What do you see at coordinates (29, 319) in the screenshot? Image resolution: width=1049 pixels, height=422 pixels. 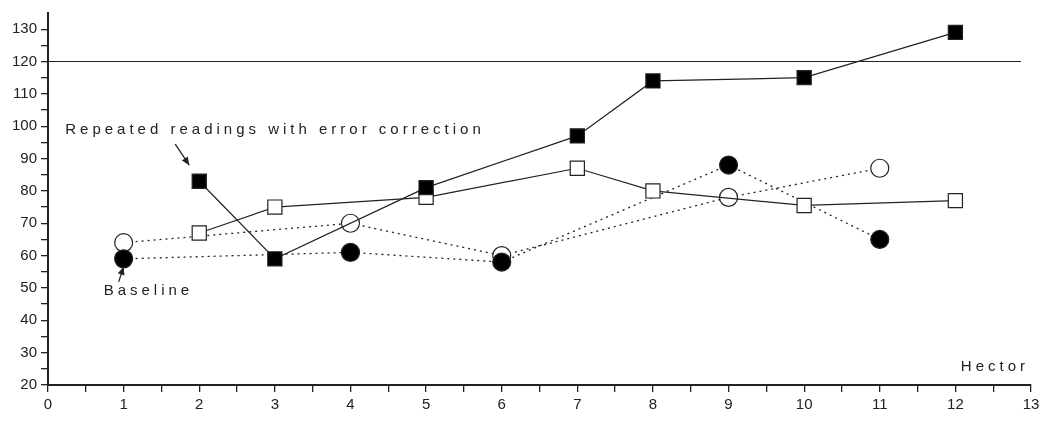 I see `y-tick-label: 40` at bounding box center [29, 319].